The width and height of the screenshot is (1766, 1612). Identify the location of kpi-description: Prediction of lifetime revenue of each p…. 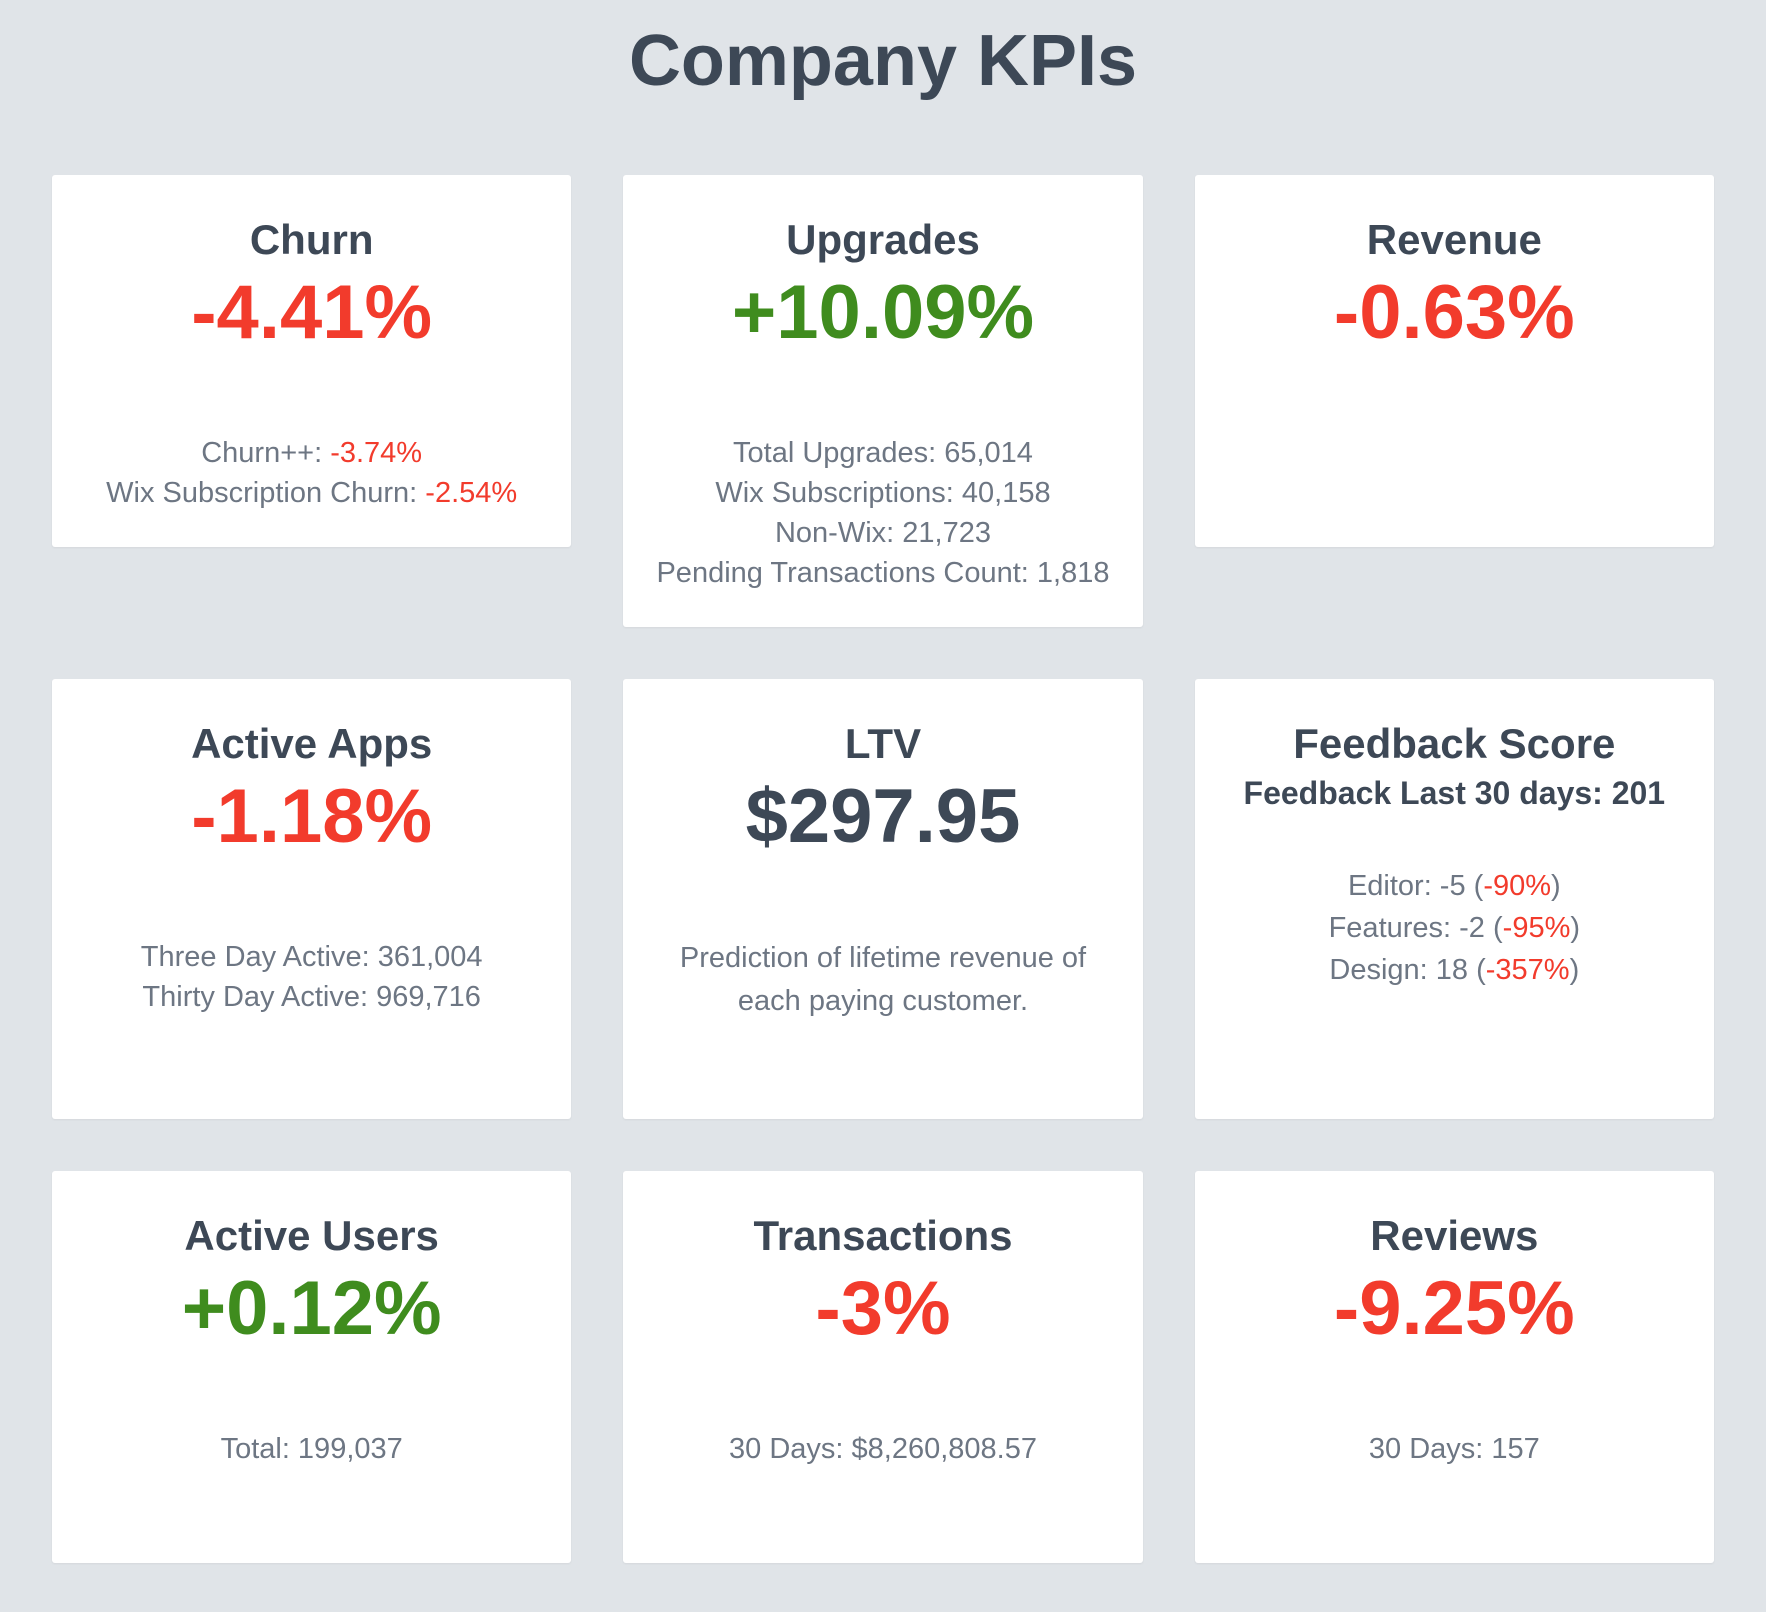
(883, 979).